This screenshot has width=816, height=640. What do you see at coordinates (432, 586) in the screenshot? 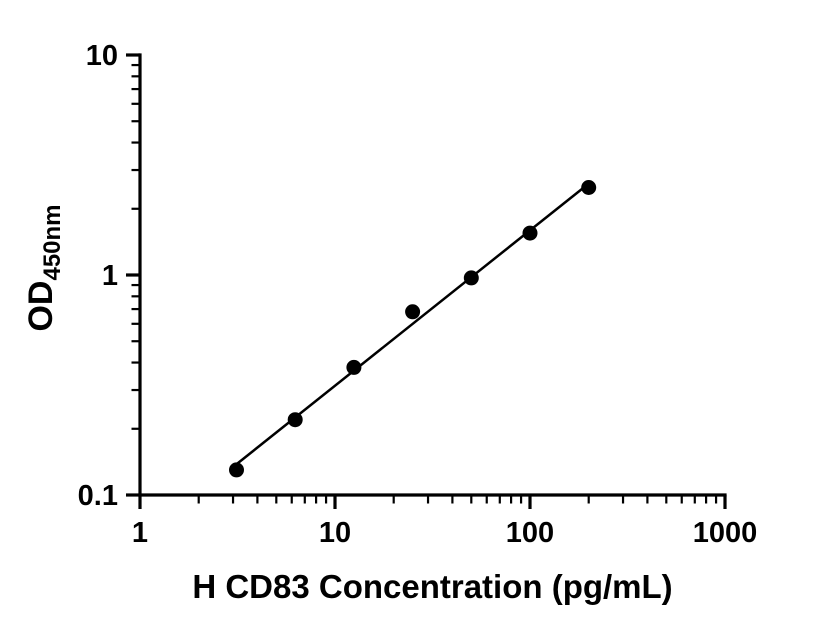
I see `x-axis-title: H CD83 Concentration (pg/mL)` at bounding box center [432, 586].